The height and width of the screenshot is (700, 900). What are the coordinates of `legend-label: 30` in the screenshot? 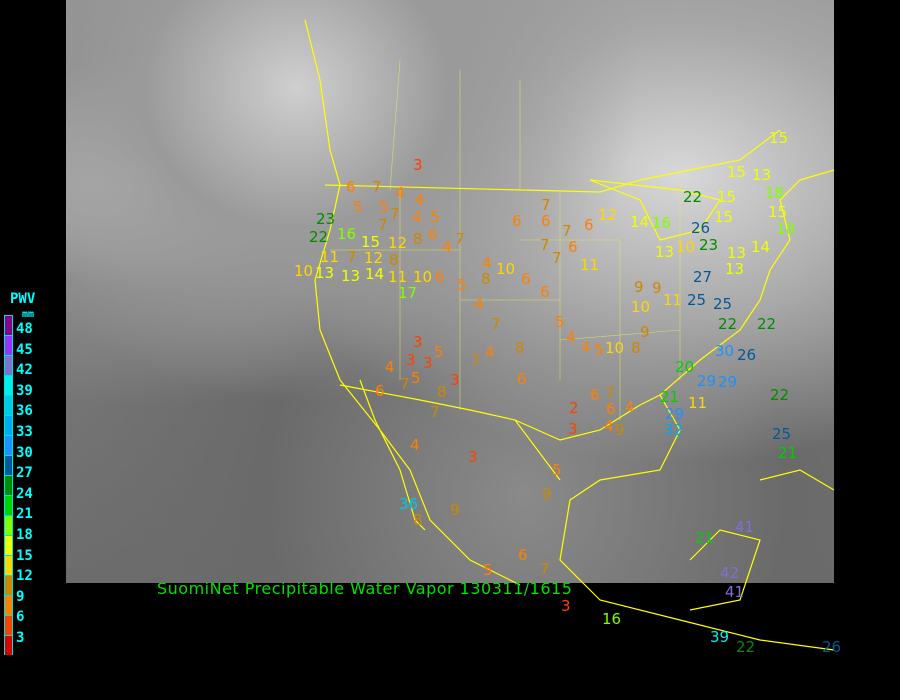 It's located at (24, 452).